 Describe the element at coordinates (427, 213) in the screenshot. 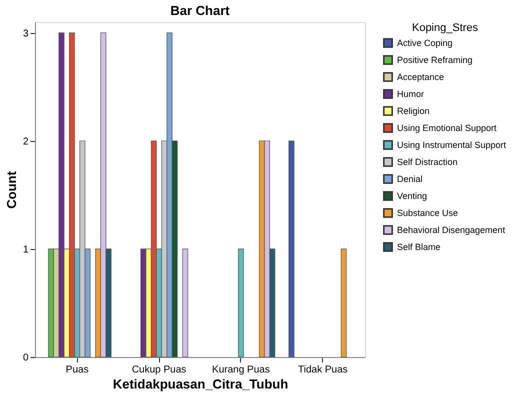

I see `legend-label: Substance Use` at that location.